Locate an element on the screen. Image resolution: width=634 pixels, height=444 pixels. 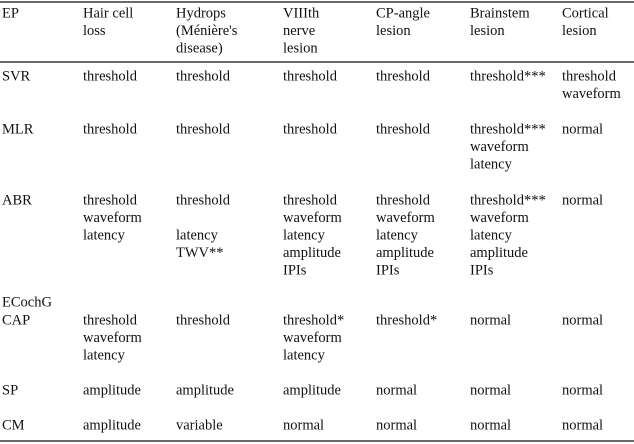
row-label: ABR is located at coordinates (17, 200).